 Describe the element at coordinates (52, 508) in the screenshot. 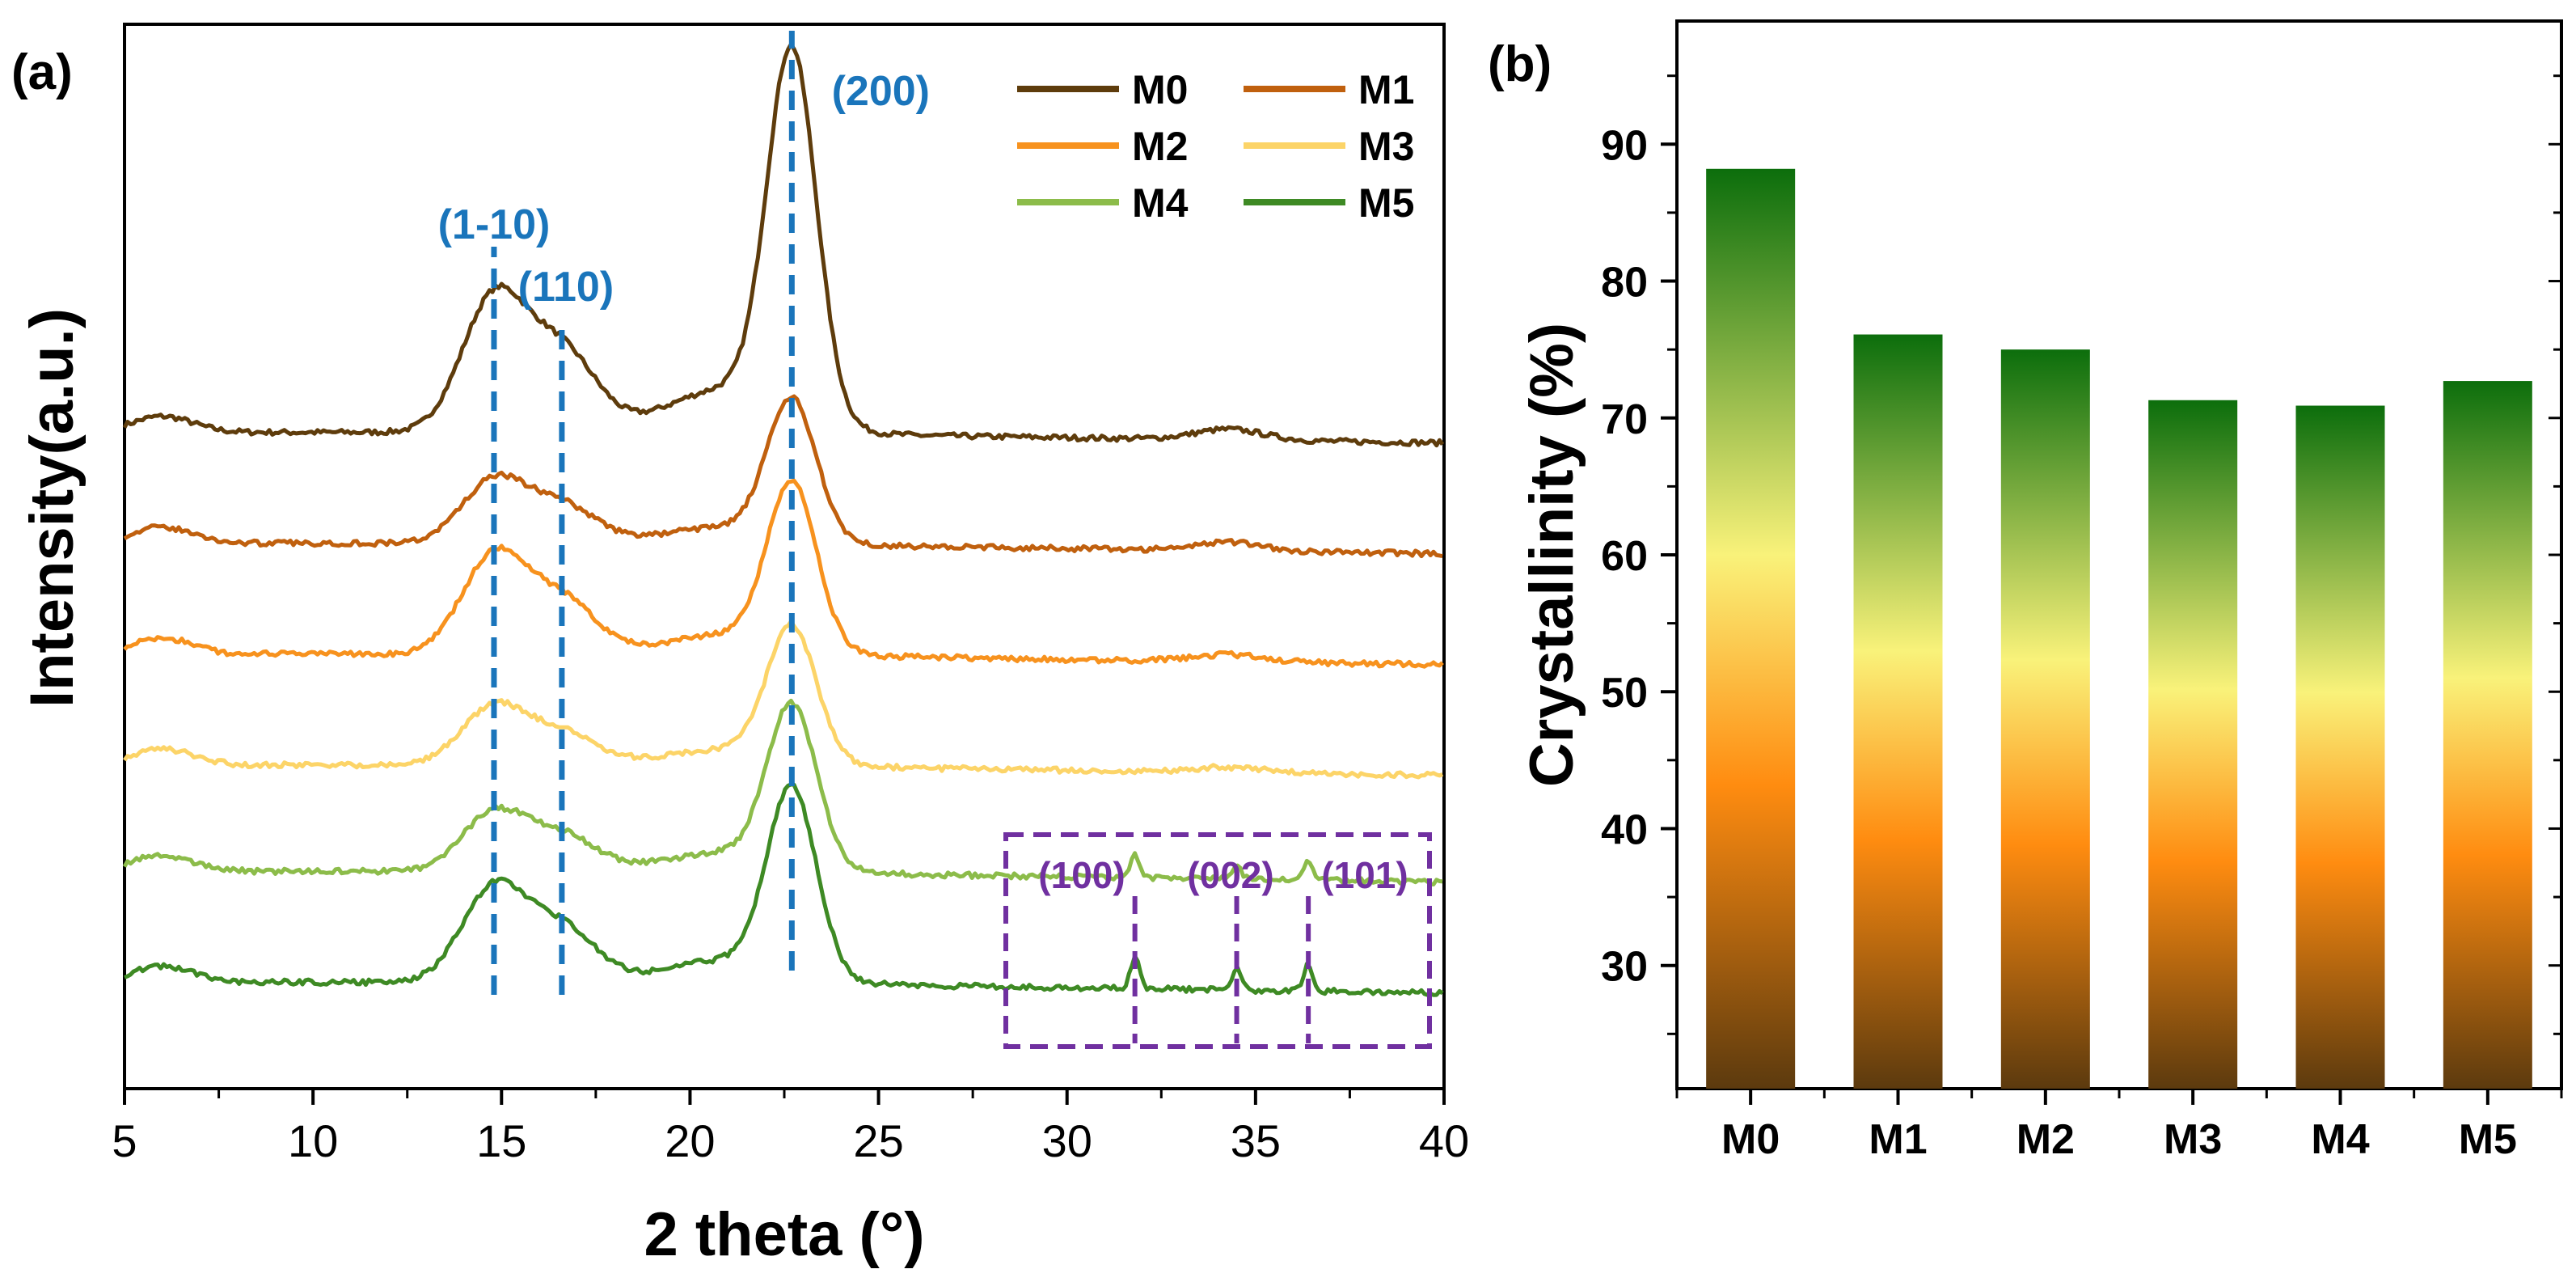

I see `panel-a-y-axis-label: Intensity(a.u.)` at that location.